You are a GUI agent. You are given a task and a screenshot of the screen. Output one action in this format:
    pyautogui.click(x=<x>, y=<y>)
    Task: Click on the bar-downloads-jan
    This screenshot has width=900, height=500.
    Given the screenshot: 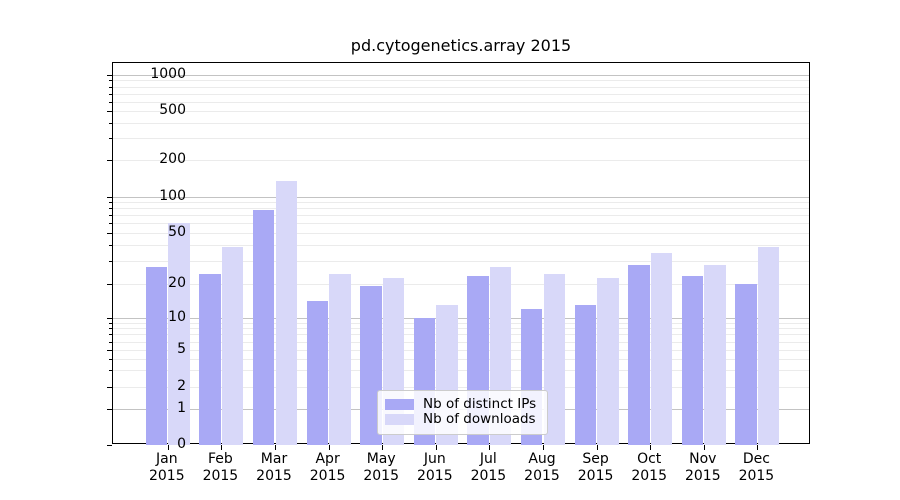 What is the action you would take?
    pyautogui.click(x=179, y=334)
    